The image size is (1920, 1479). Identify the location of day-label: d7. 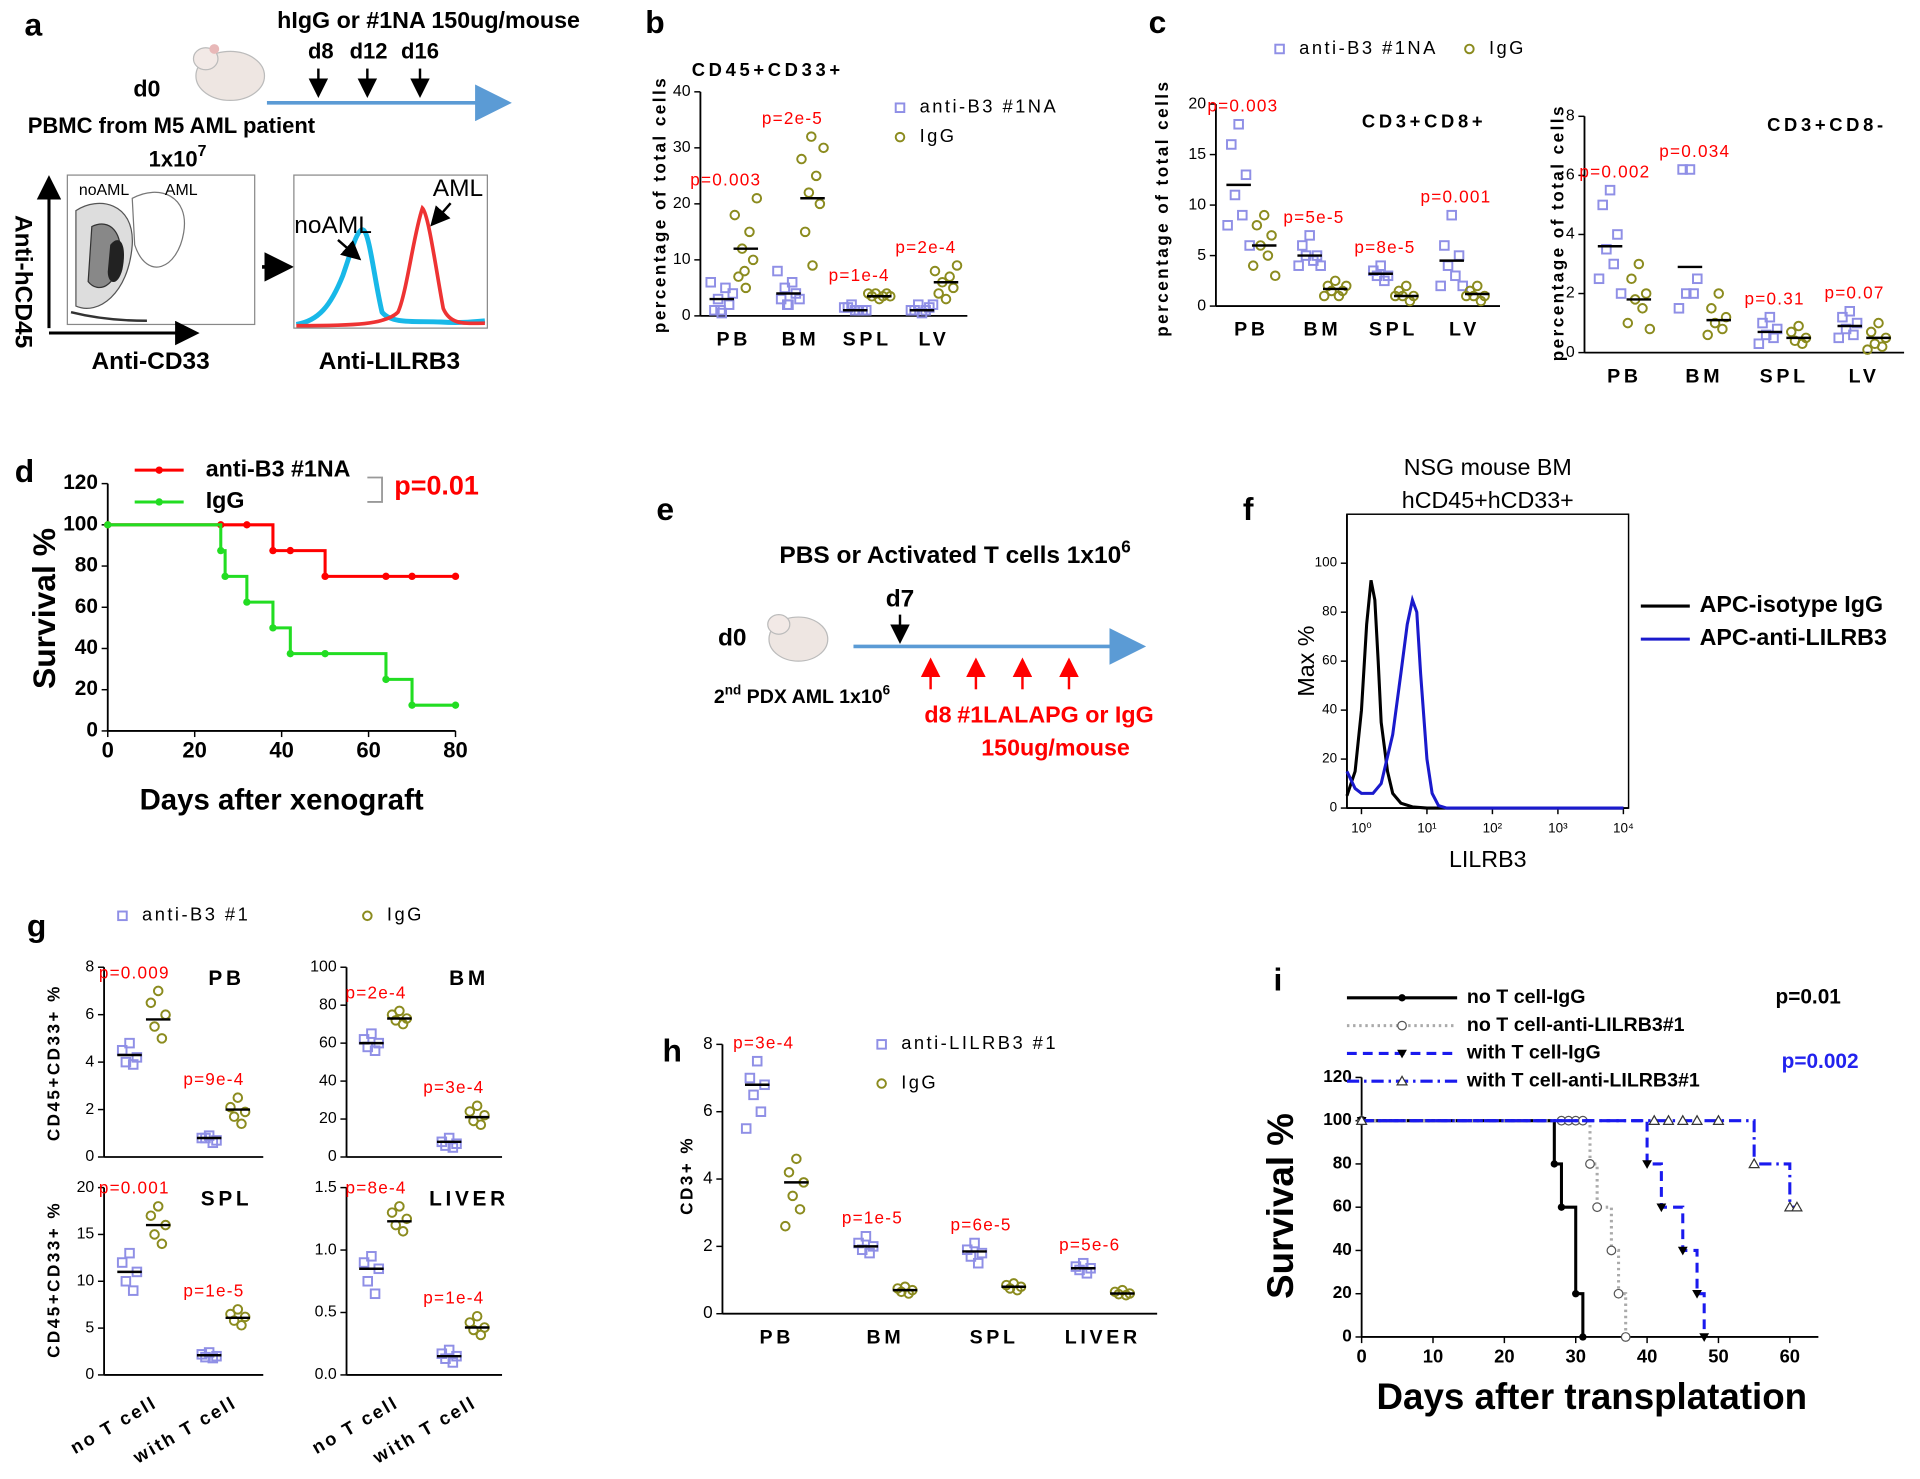
(900, 598).